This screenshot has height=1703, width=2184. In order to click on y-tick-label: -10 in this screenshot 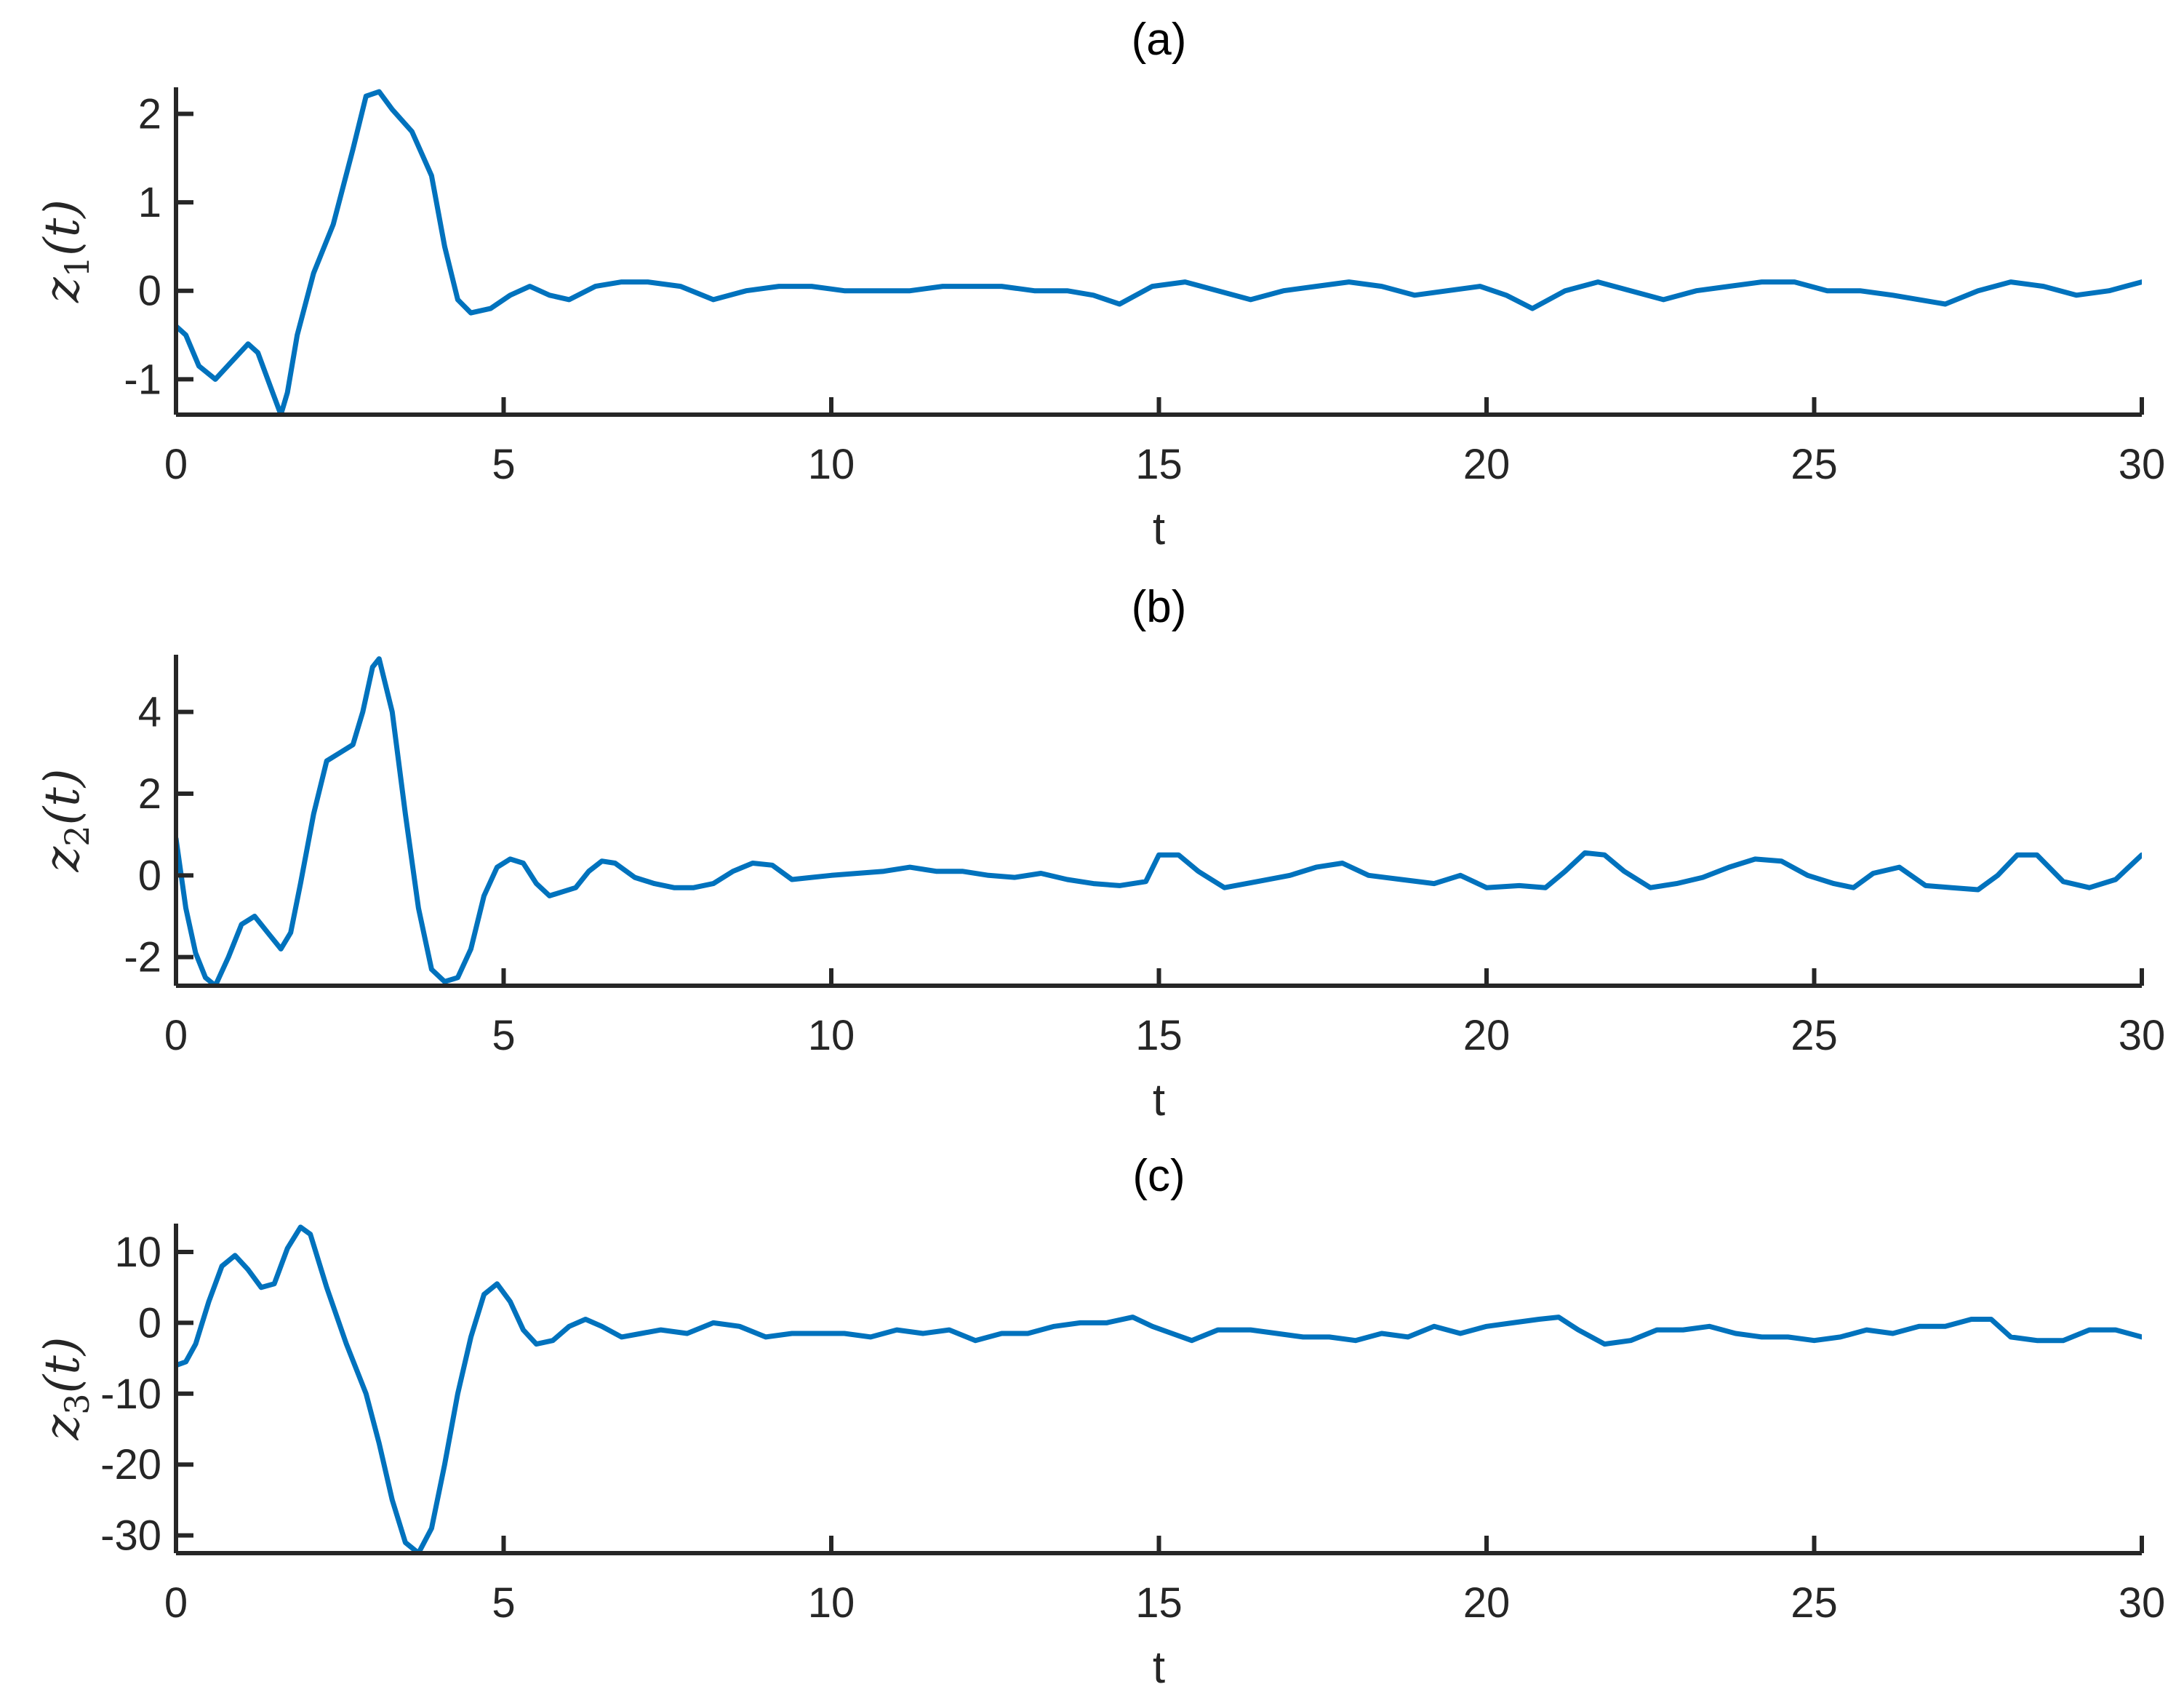, I will do `click(130, 1394)`.